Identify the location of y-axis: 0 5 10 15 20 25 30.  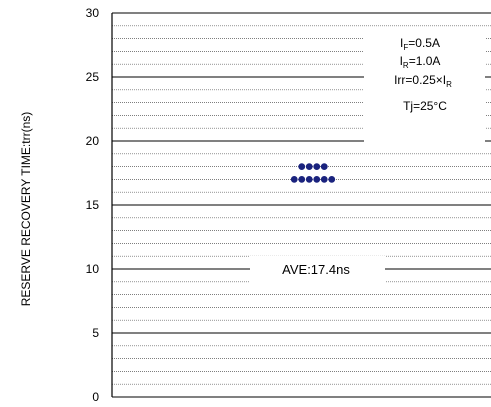
(99, 205).